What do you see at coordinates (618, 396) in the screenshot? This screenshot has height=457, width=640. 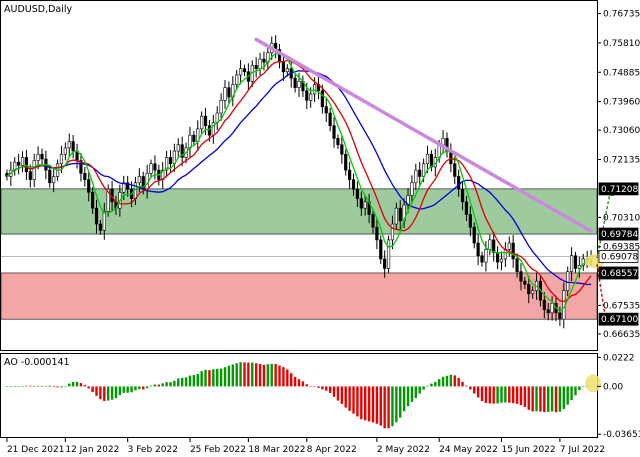 I see `ao-axis: 0.0222 0.00 -0.036533` at bounding box center [618, 396].